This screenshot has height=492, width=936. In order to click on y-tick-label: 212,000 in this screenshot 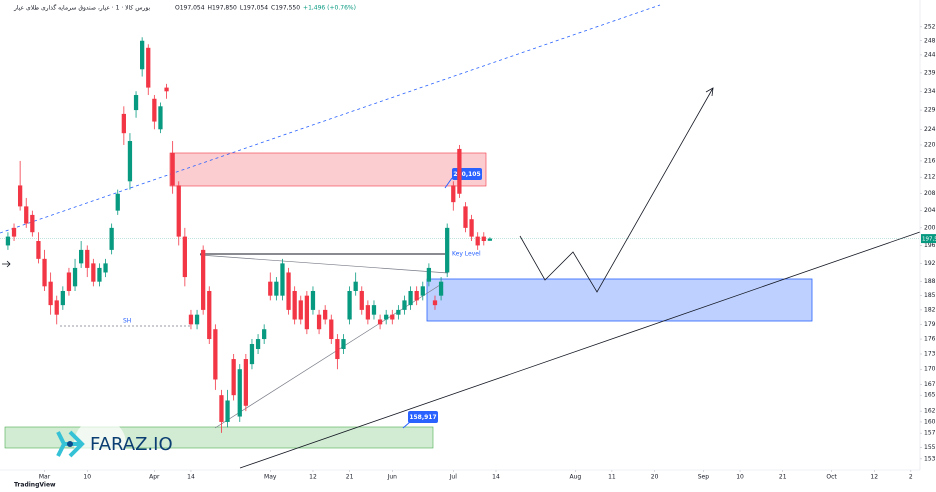, I will do `click(930, 177)`.